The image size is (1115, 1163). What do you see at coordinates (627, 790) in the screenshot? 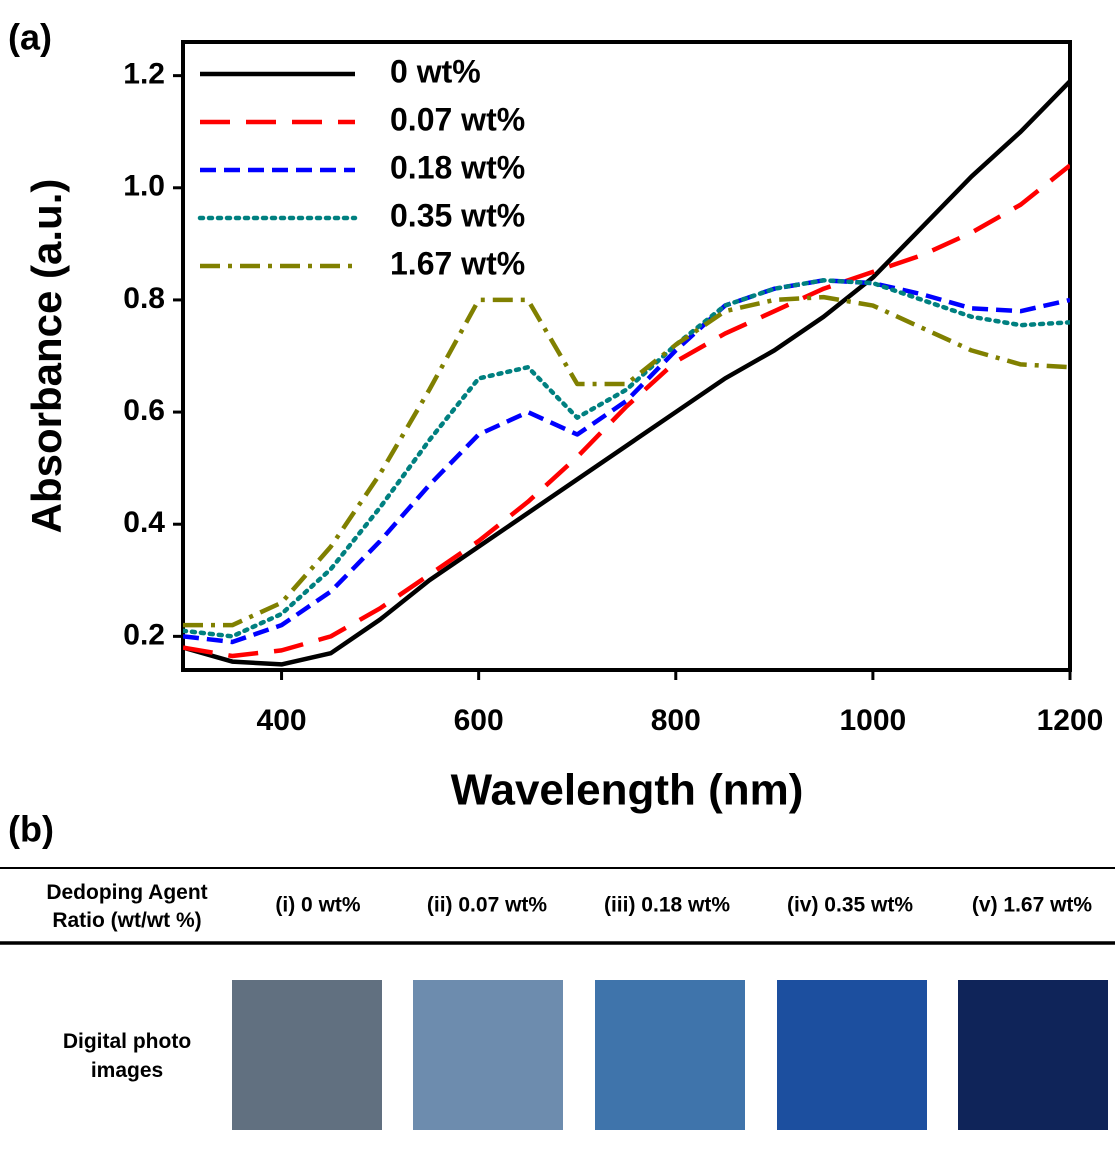
I see `x-axis-label: Wavelength (nm)` at bounding box center [627, 790].